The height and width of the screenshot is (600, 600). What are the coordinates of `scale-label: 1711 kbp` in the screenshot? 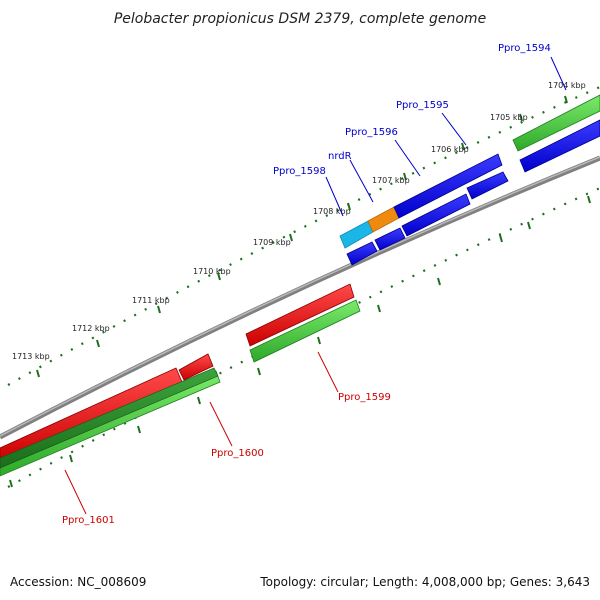 It's located at (151, 300).